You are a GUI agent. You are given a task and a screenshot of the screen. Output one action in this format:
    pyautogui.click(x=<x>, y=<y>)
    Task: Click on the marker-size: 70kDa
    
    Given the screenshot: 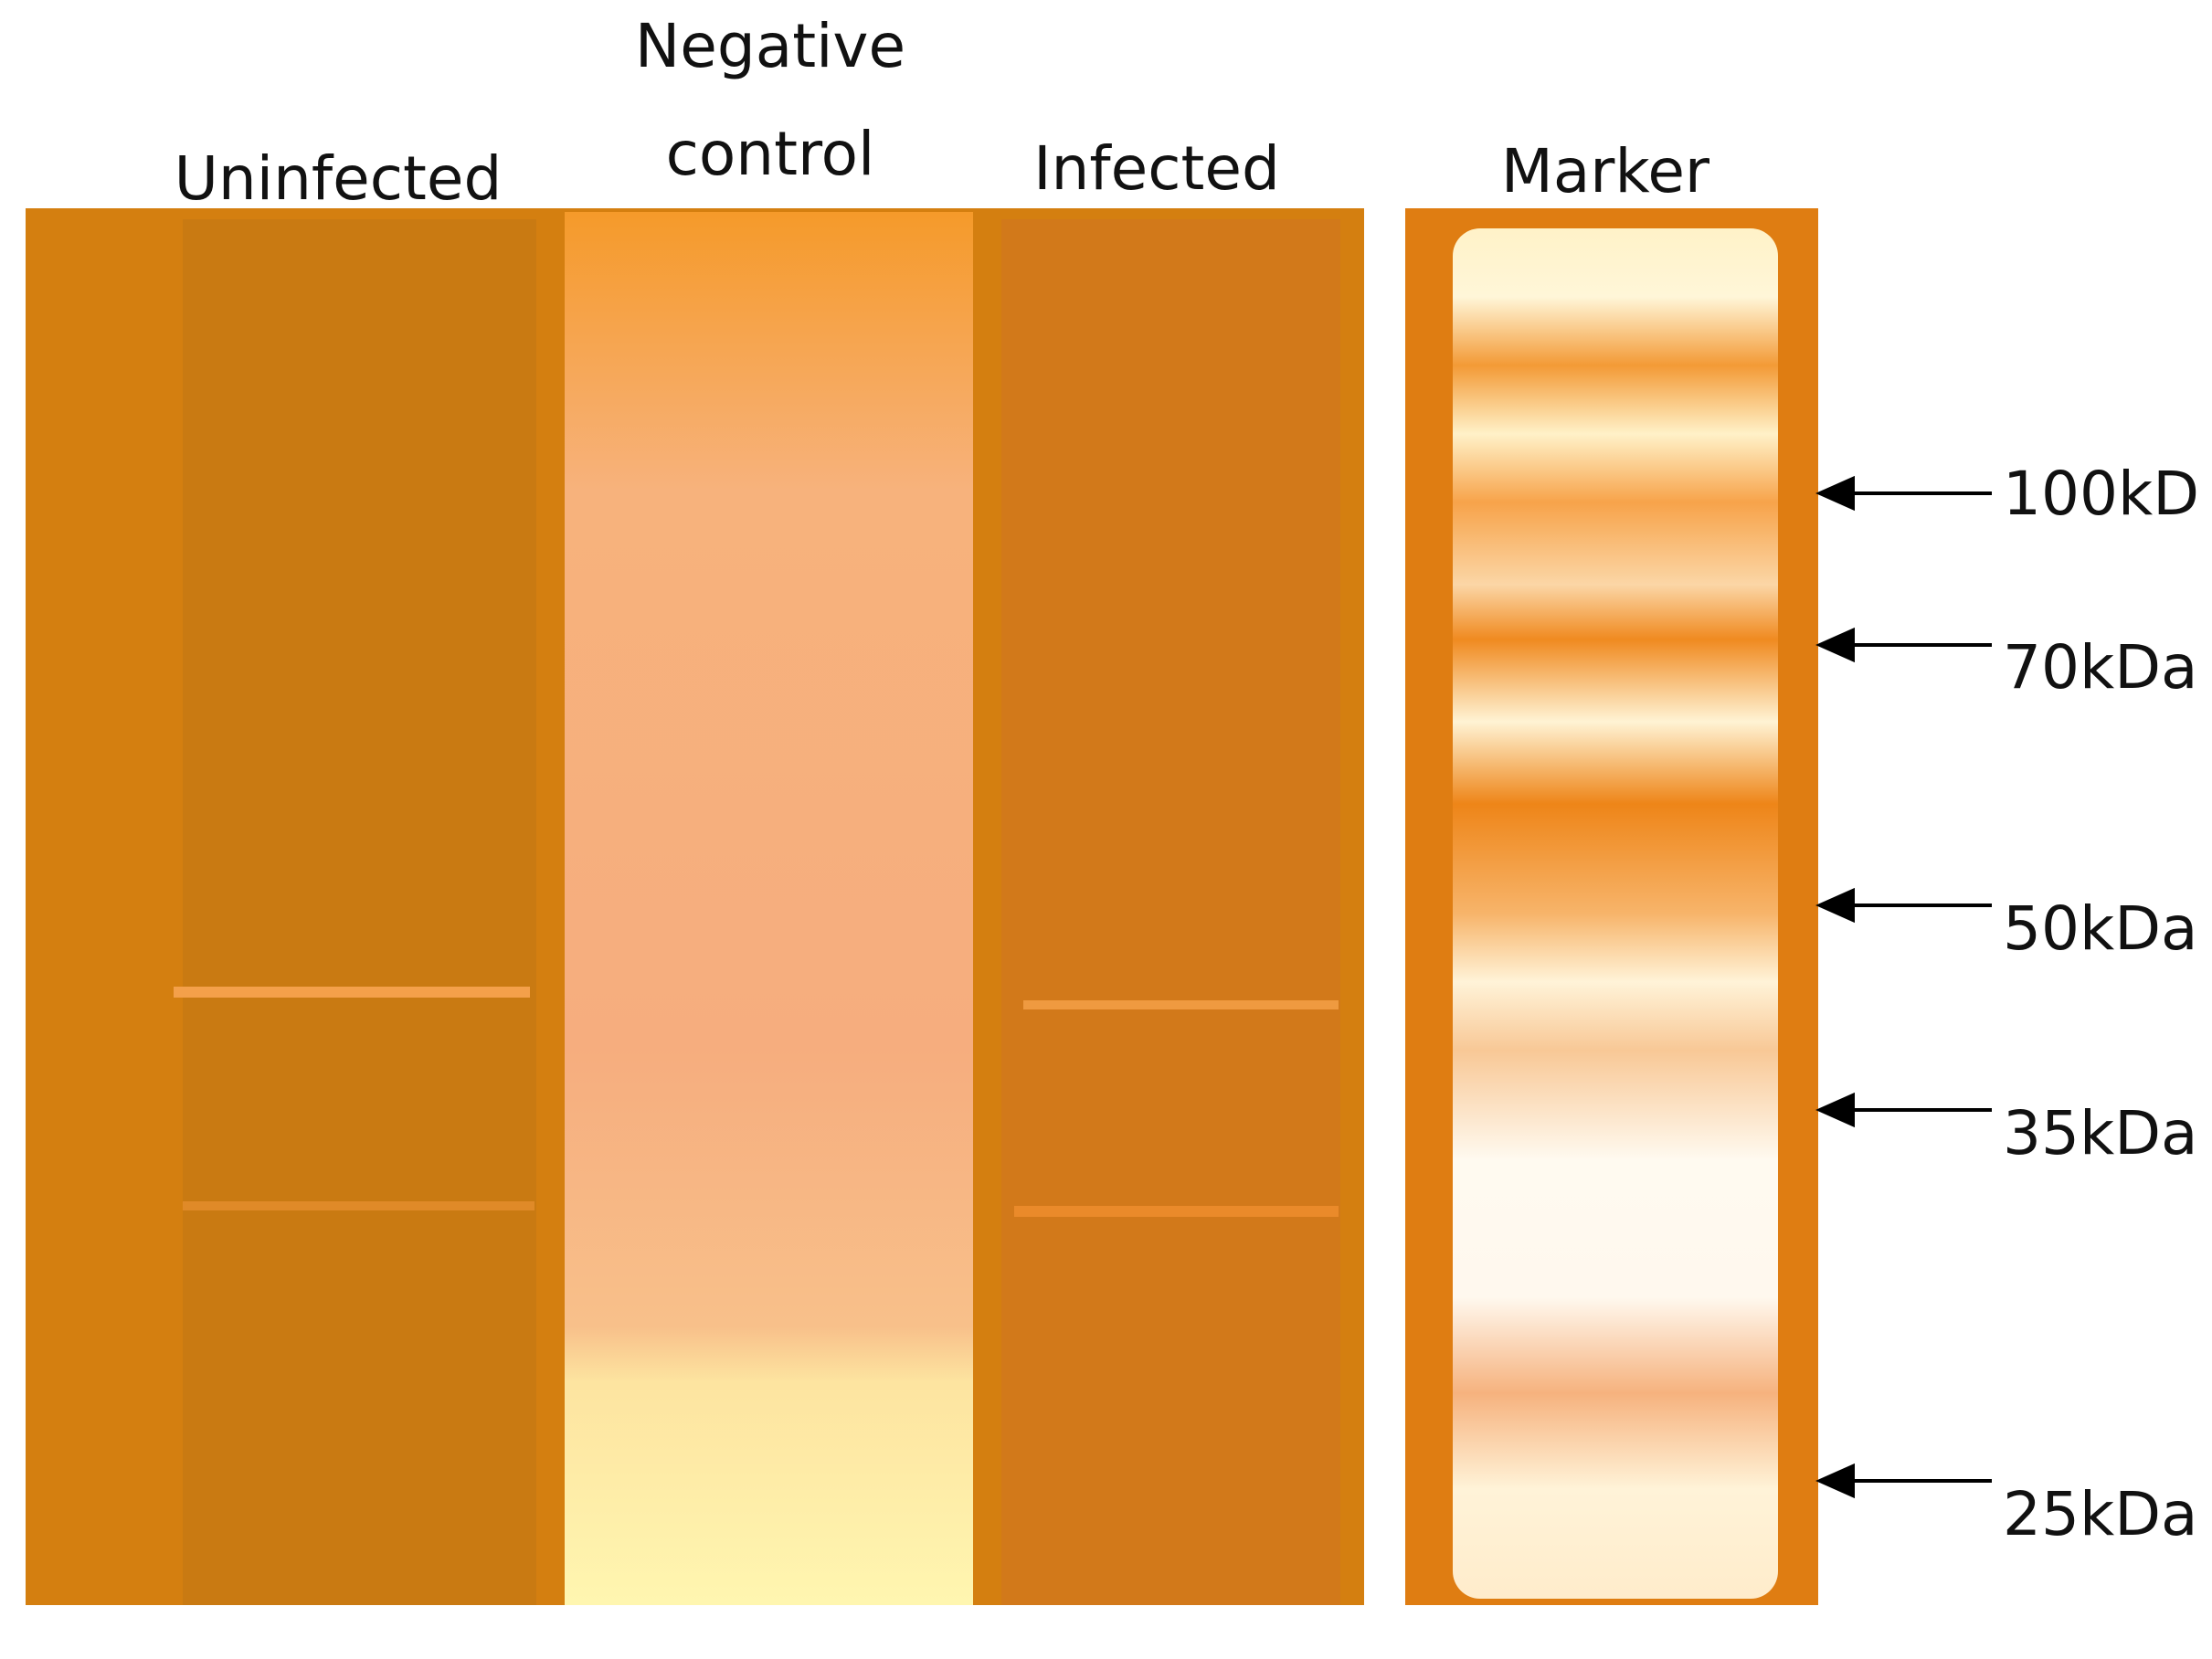 What is the action you would take?
    pyautogui.click(x=2100, y=667)
    